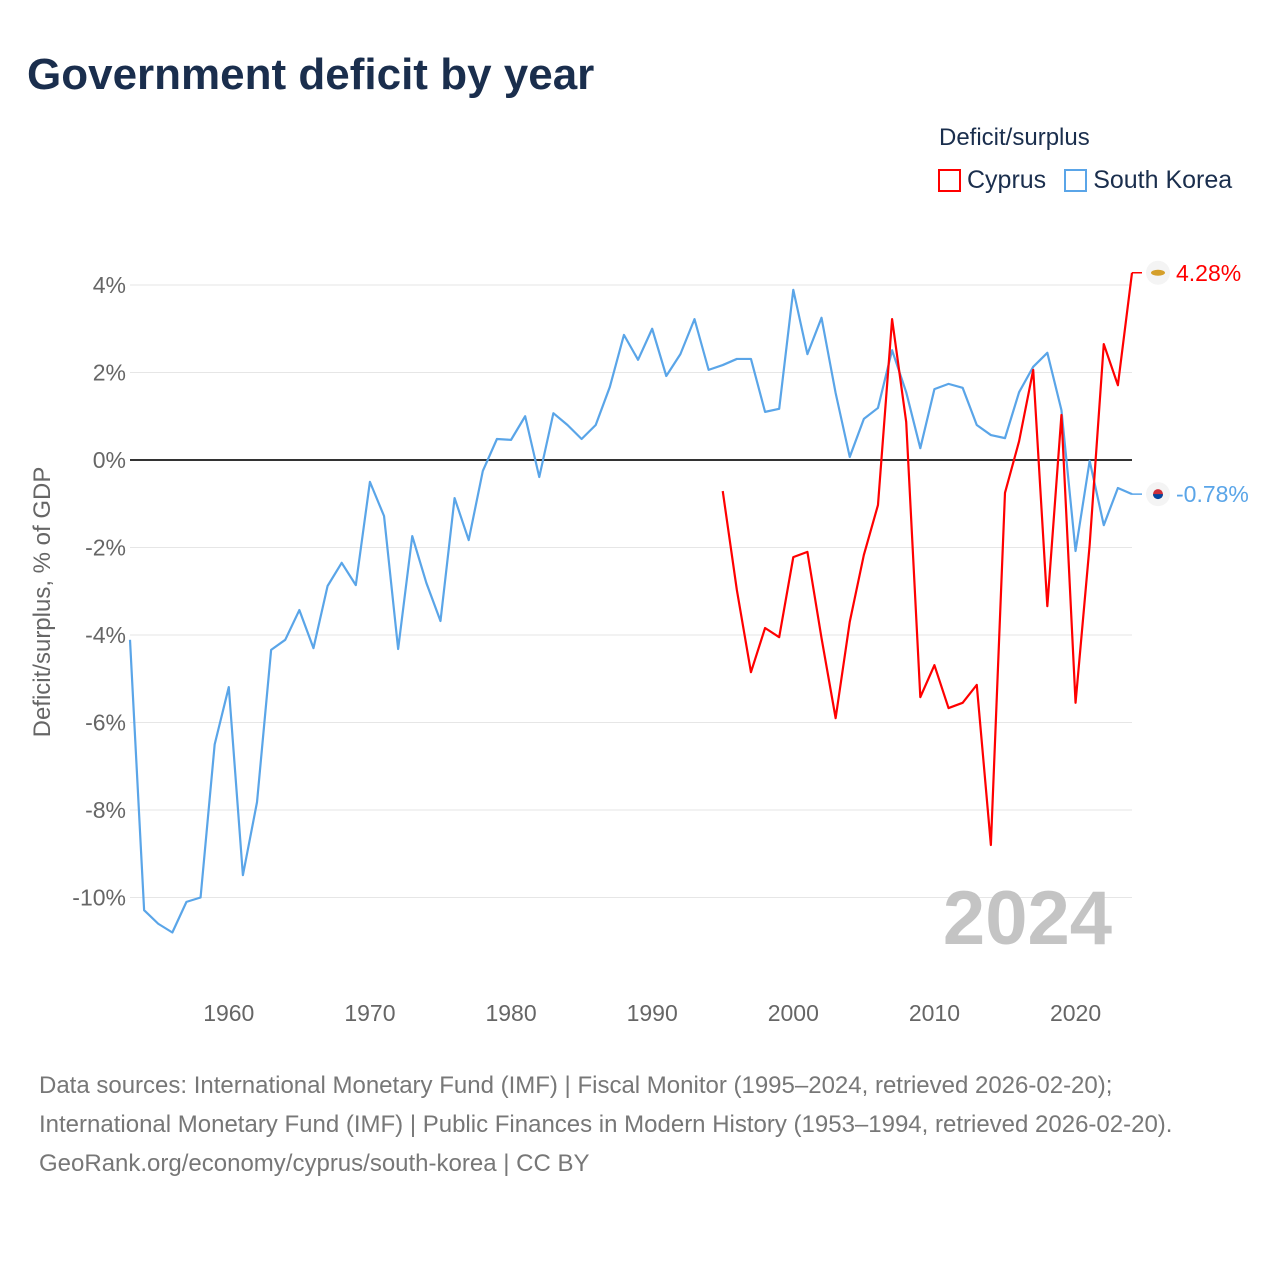 This screenshot has height=1280, width=1280. Describe the element at coordinates (228, 1013) in the screenshot. I see `x-tick-label: 1960` at that location.